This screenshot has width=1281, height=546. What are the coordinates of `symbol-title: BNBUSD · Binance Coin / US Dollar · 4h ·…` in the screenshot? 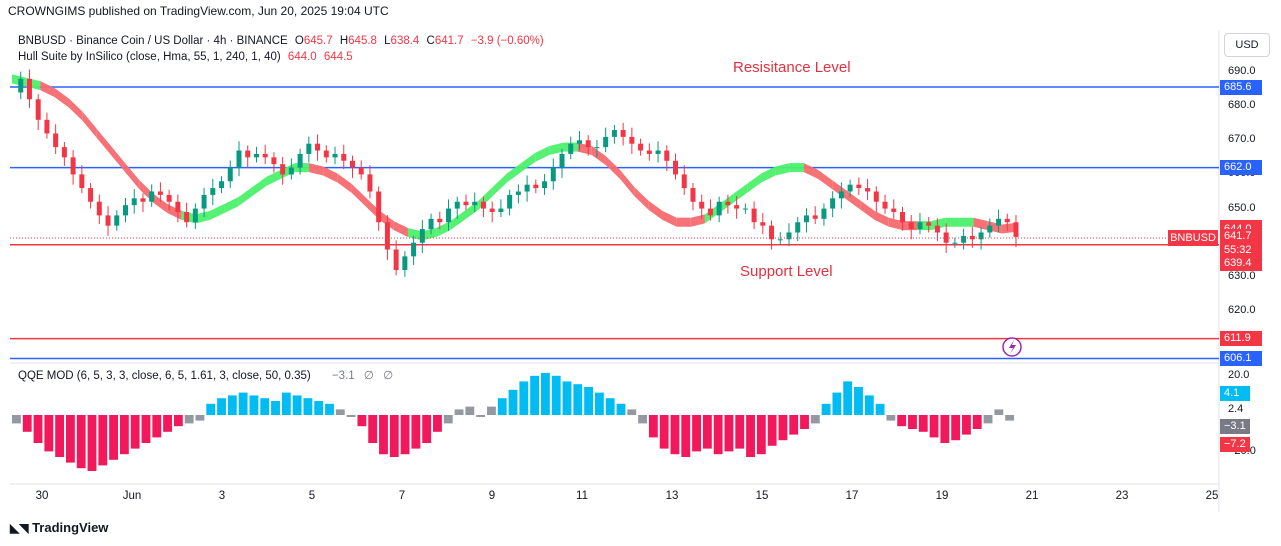 It's located at (153, 41).